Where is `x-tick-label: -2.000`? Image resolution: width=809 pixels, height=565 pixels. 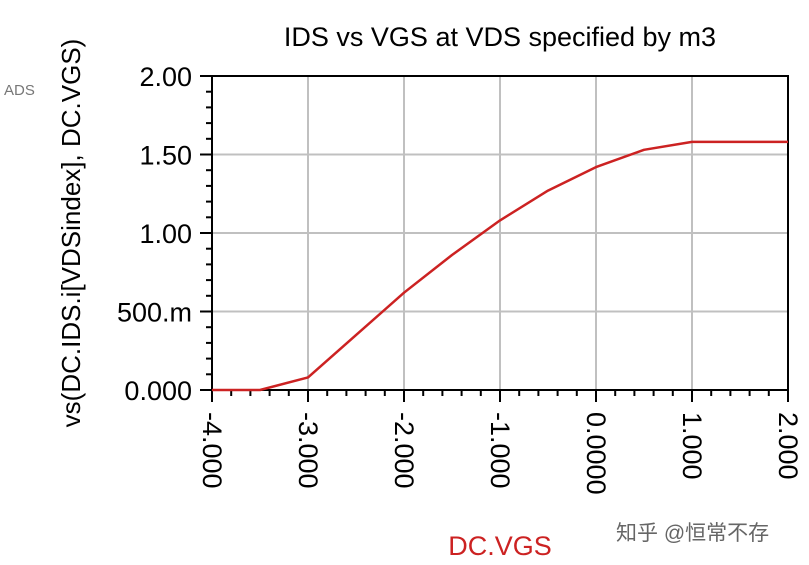
x-tick-label: -2.000 is located at coordinates (404, 450).